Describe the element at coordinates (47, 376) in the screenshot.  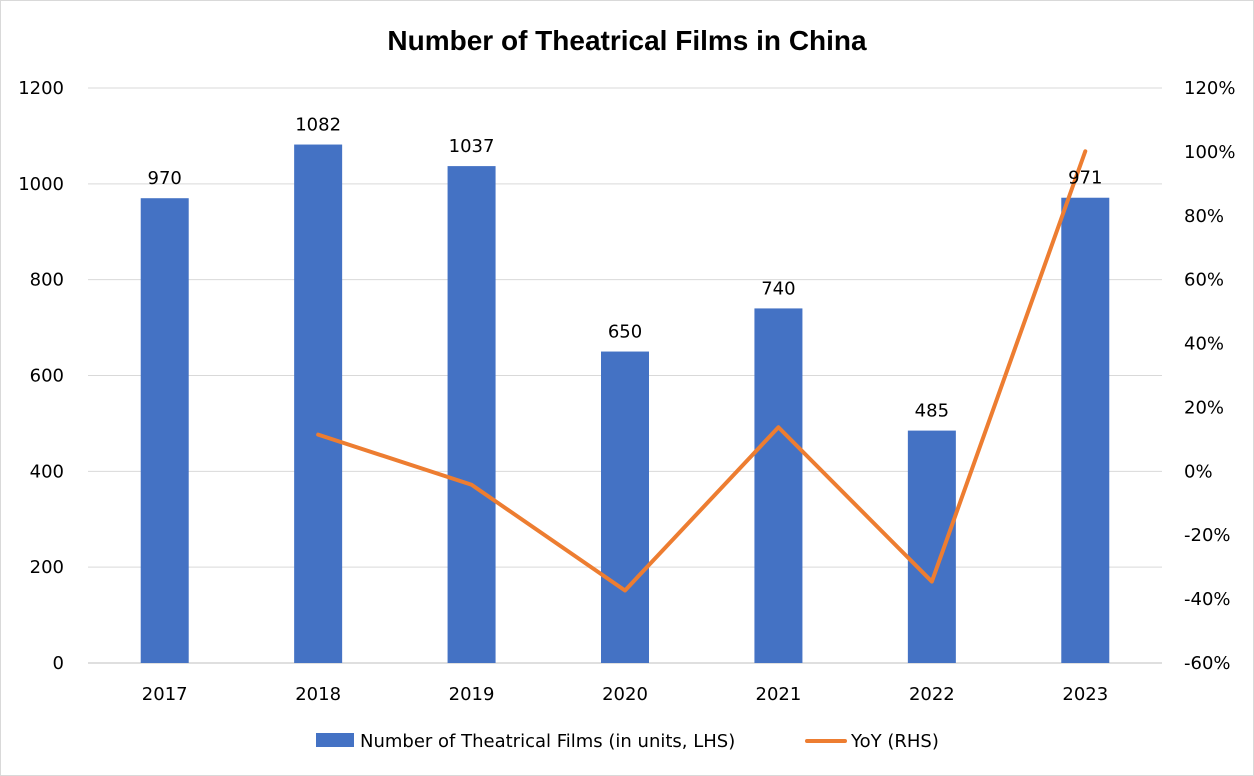
I see `left-tick-label: 600` at that location.